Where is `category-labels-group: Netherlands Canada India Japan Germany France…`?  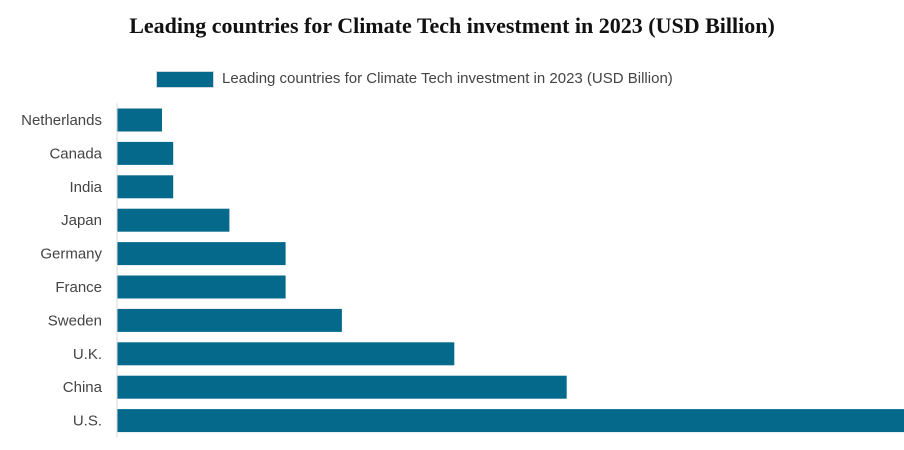
category-labels-group: Netherlands Canada India Japan Germany France… is located at coordinates (62, 271).